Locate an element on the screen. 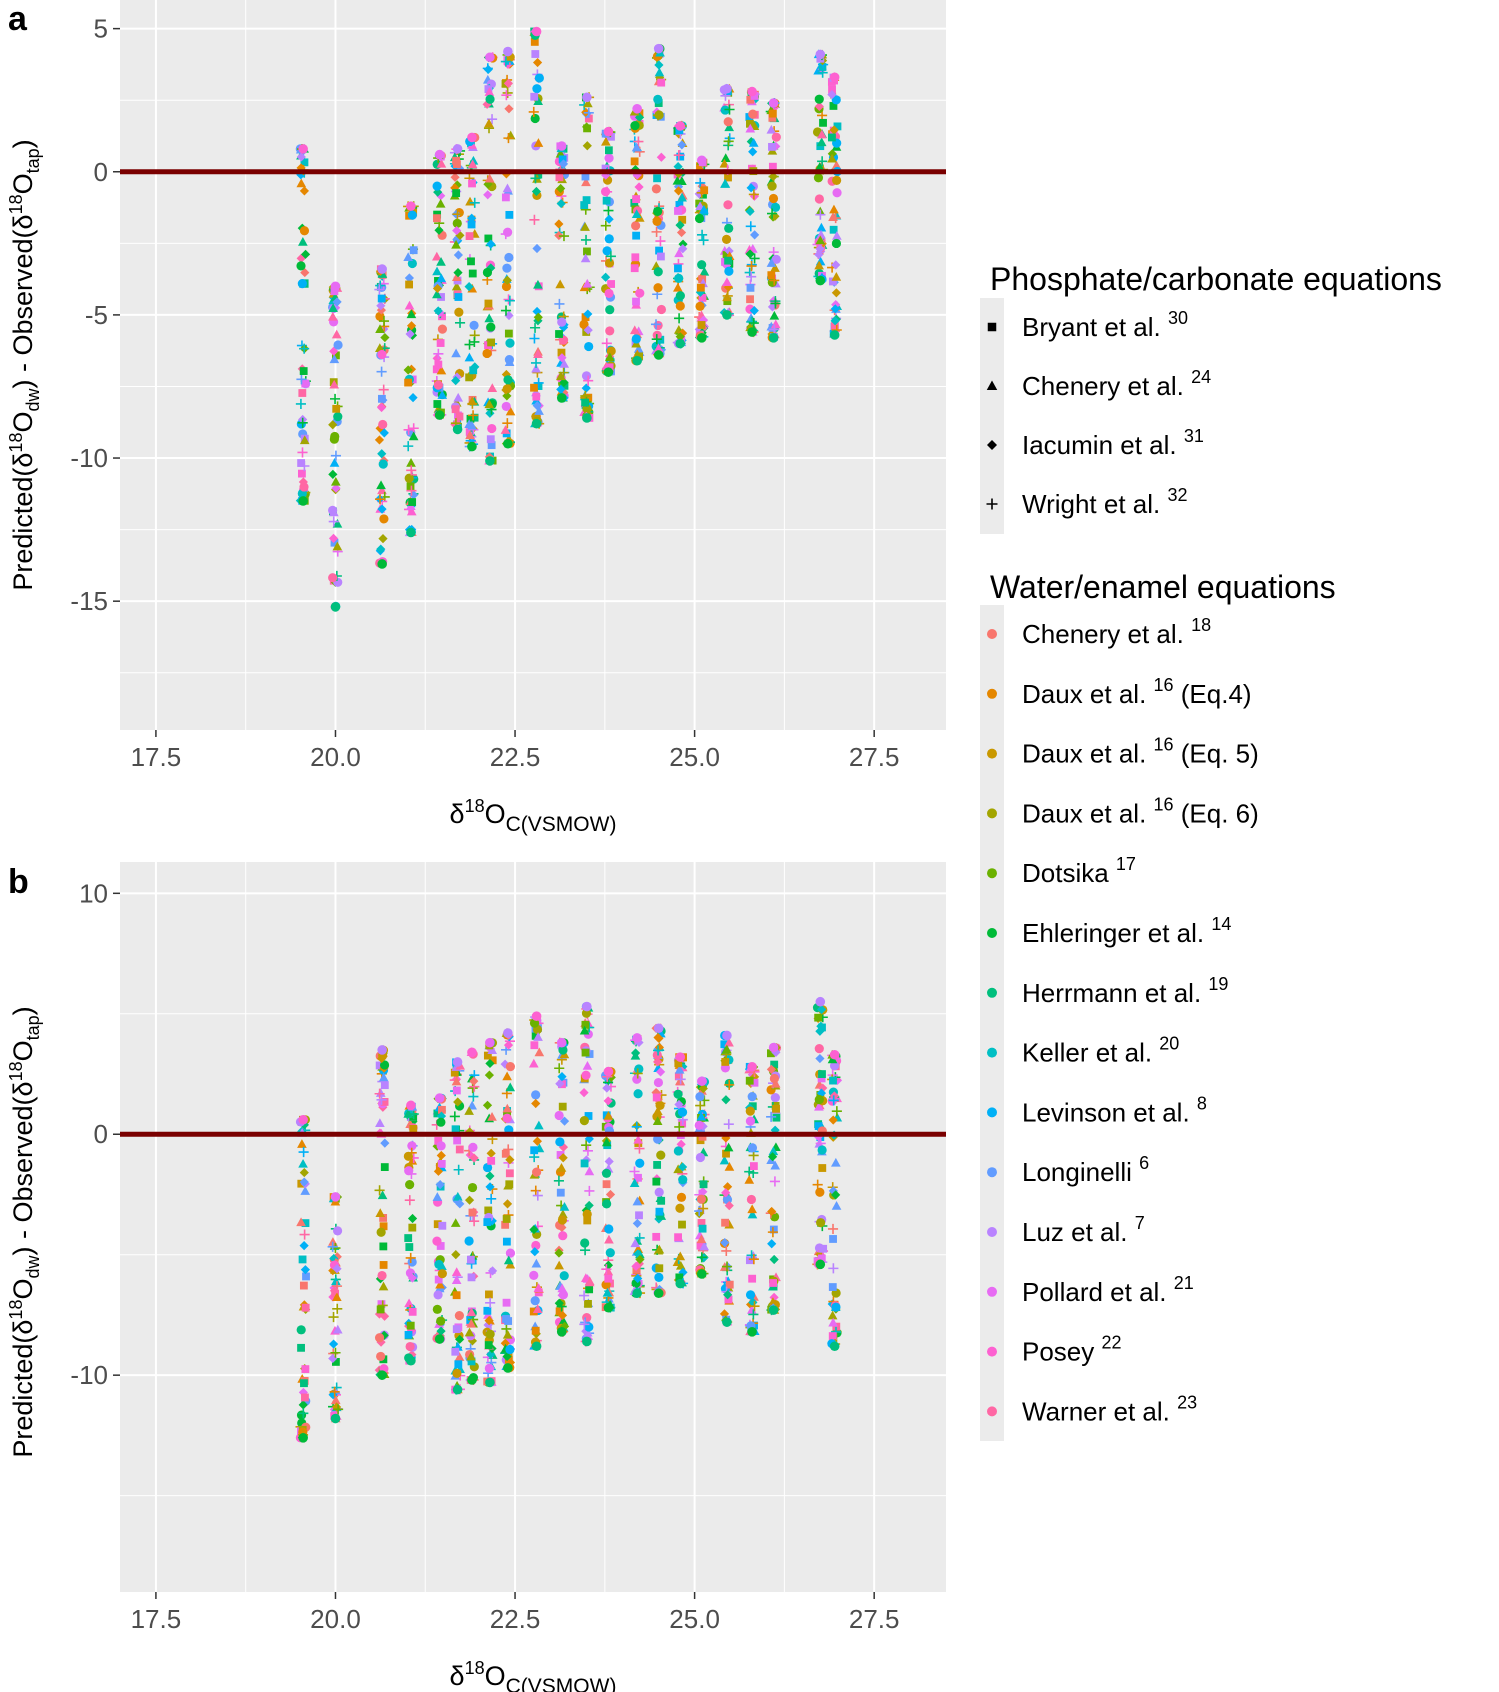  legend-ref: 21 is located at coordinates (1184, 1283).